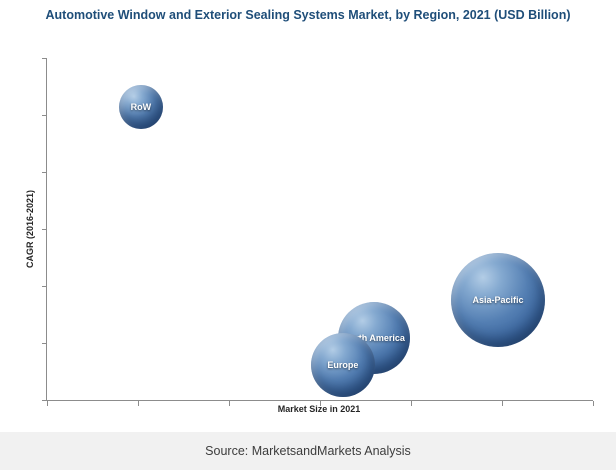 This screenshot has height=470, width=616. I want to click on source-text: Source: MarketsandMarkets Analysis, so click(308, 451).